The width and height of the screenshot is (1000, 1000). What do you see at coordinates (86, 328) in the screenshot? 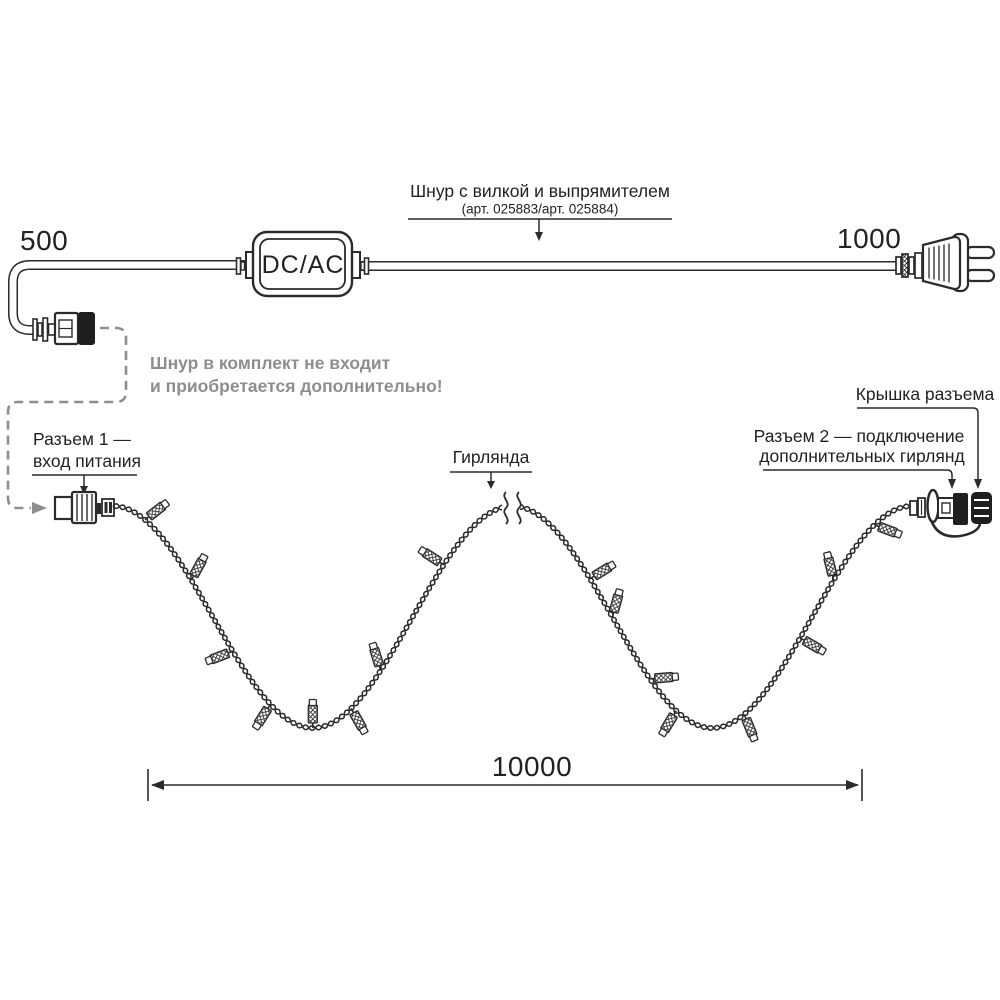
I see `connector-black-cap` at bounding box center [86, 328].